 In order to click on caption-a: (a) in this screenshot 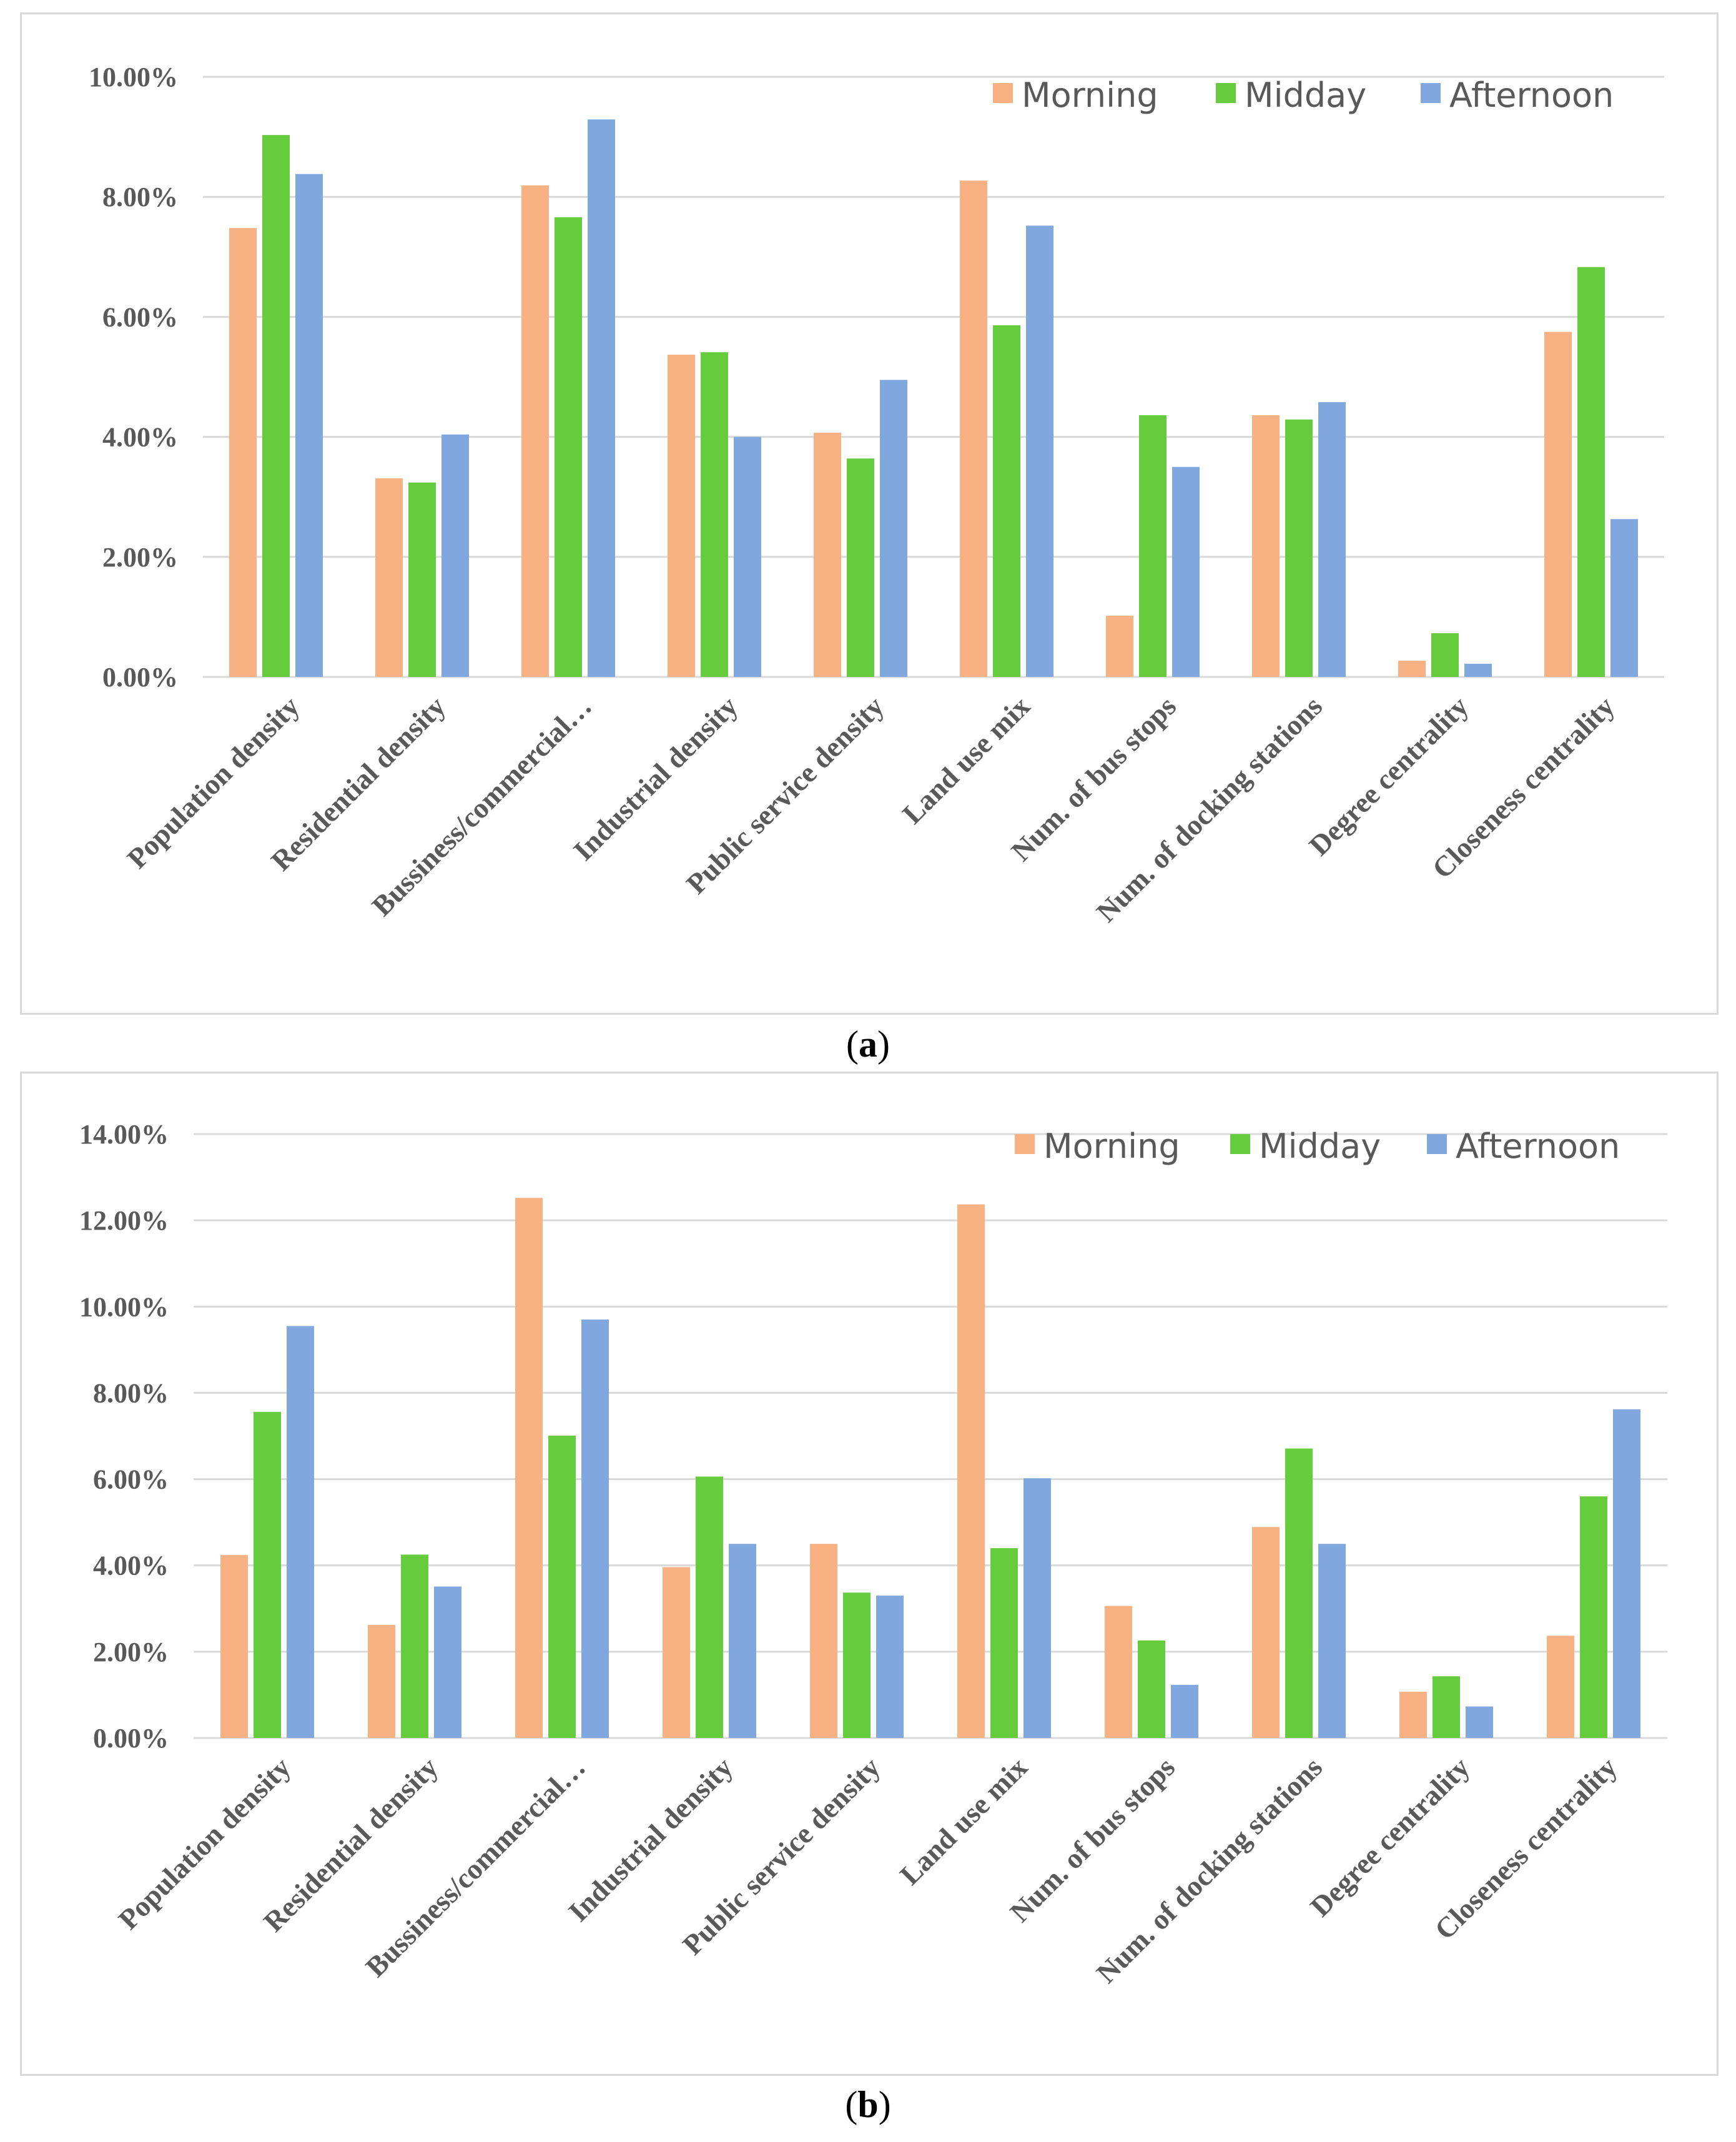, I will do `click(868, 1045)`.